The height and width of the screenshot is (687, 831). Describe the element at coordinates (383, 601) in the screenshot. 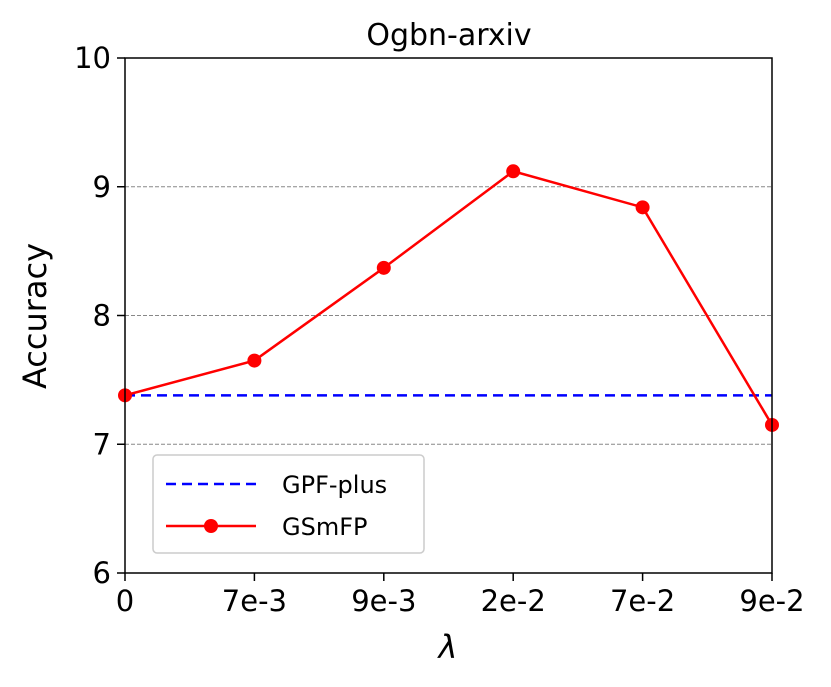

I see `x-tick-label: 9e-3` at that location.